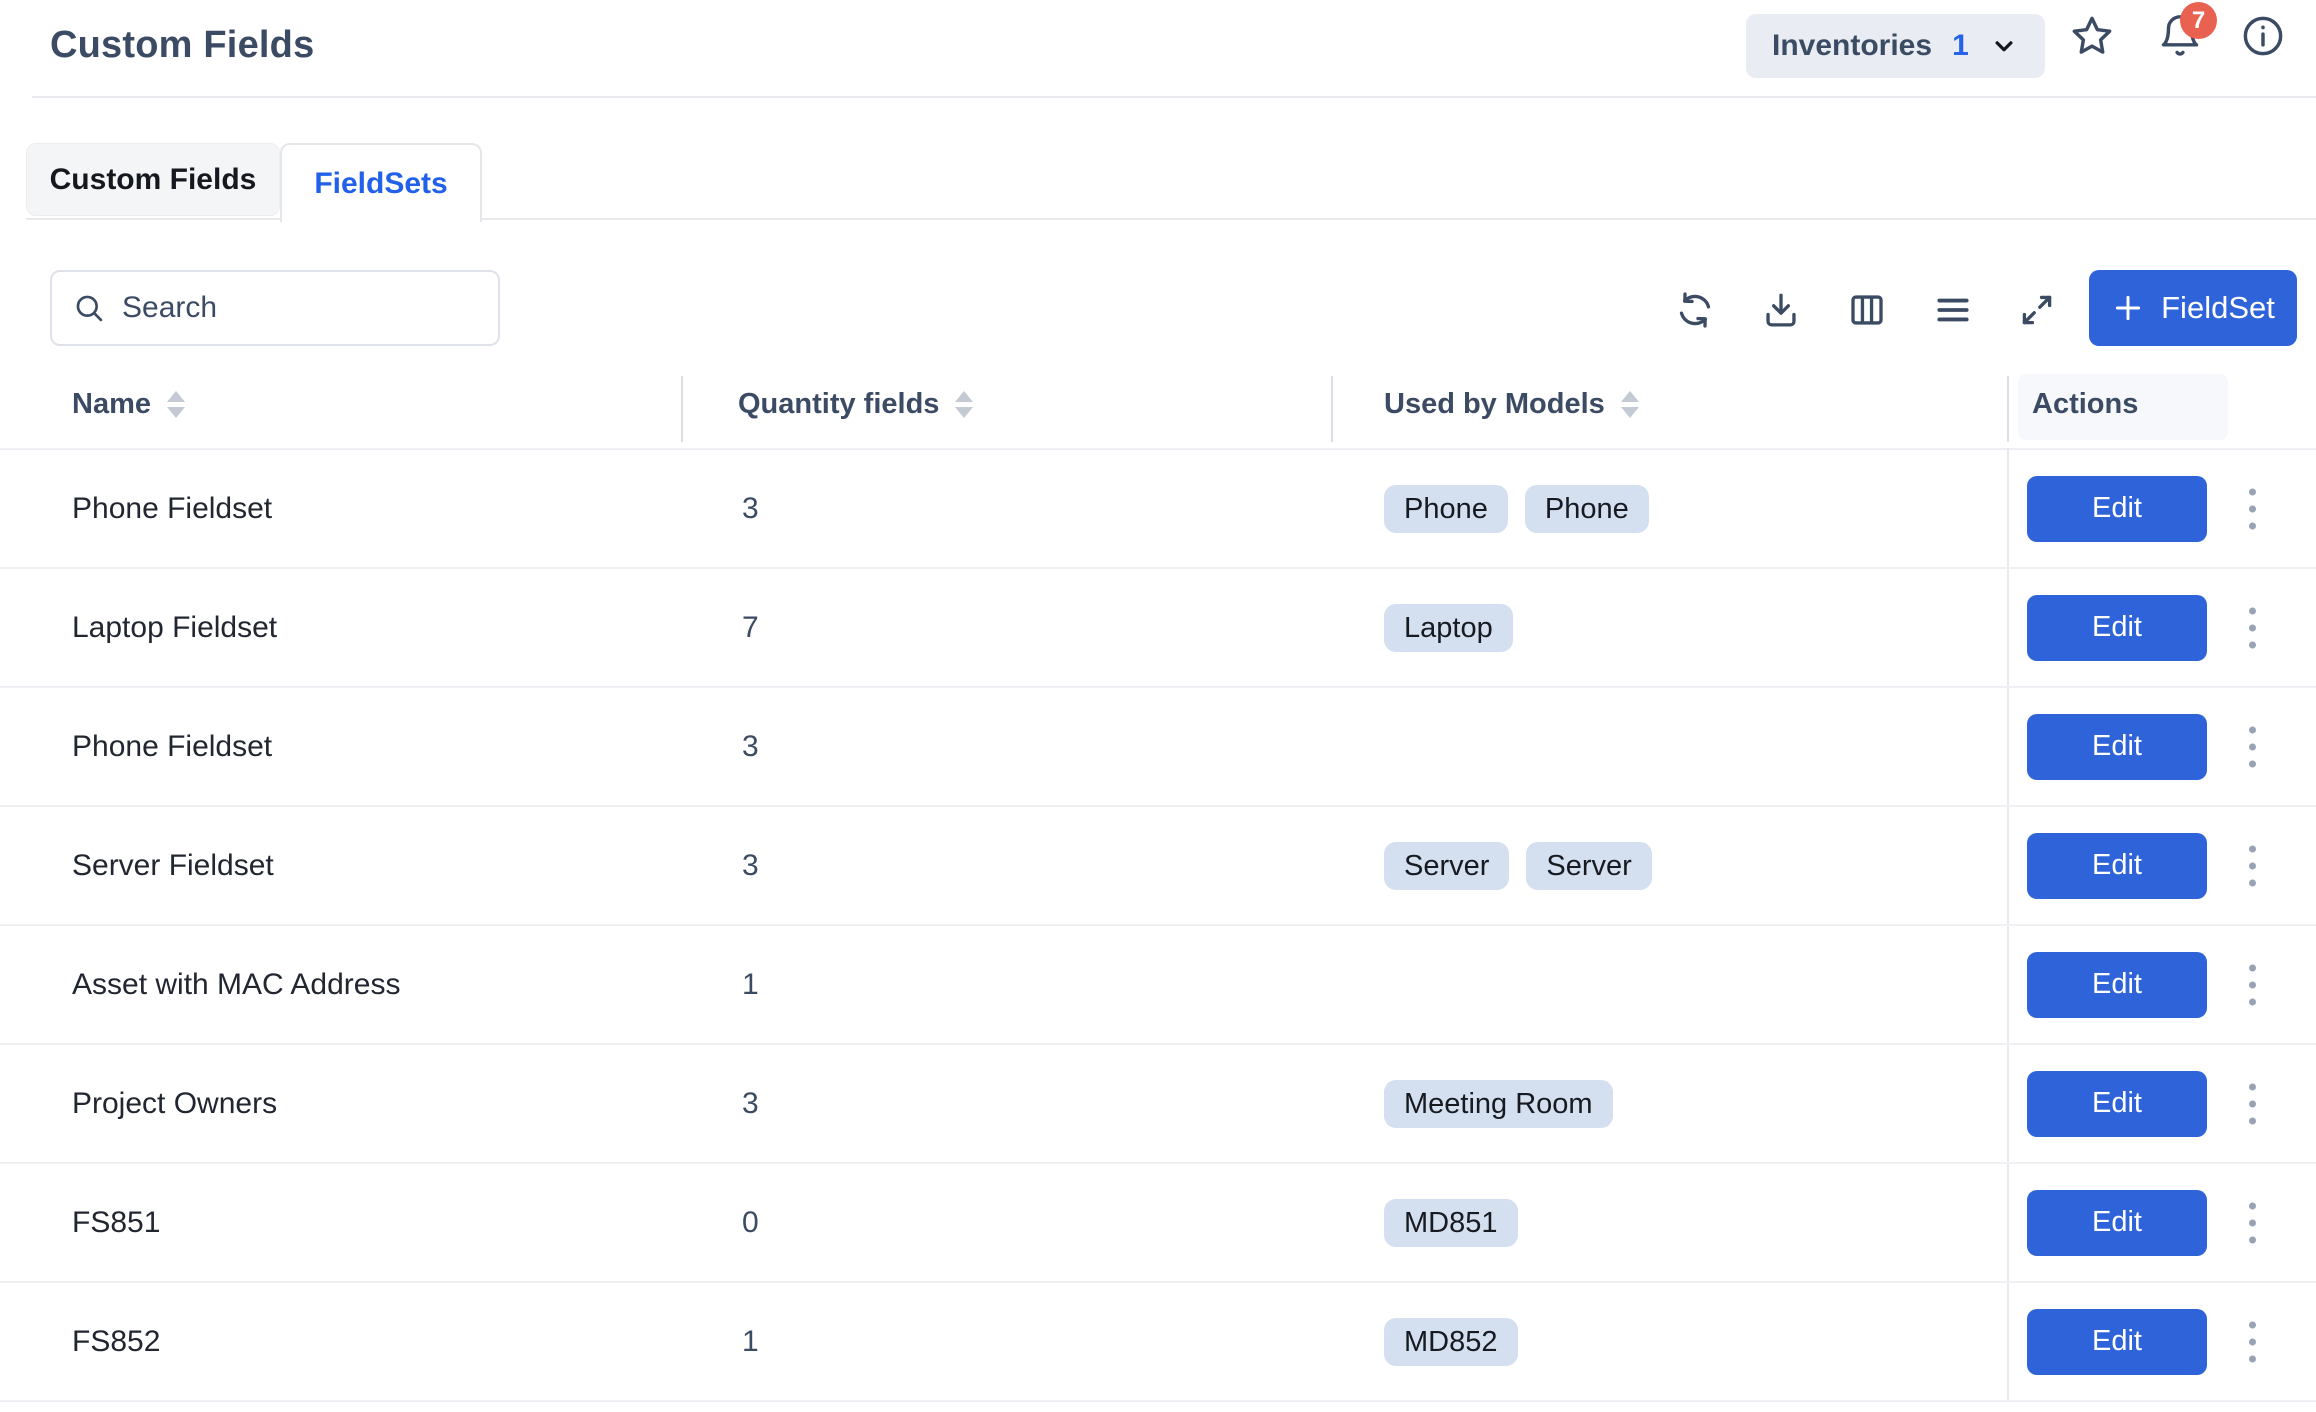 This screenshot has height=1412, width=2316. Describe the element at coordinates (1158, 747) in the screenshot. I see `table-row: Phone Fieldset 3 Edit` at that location.